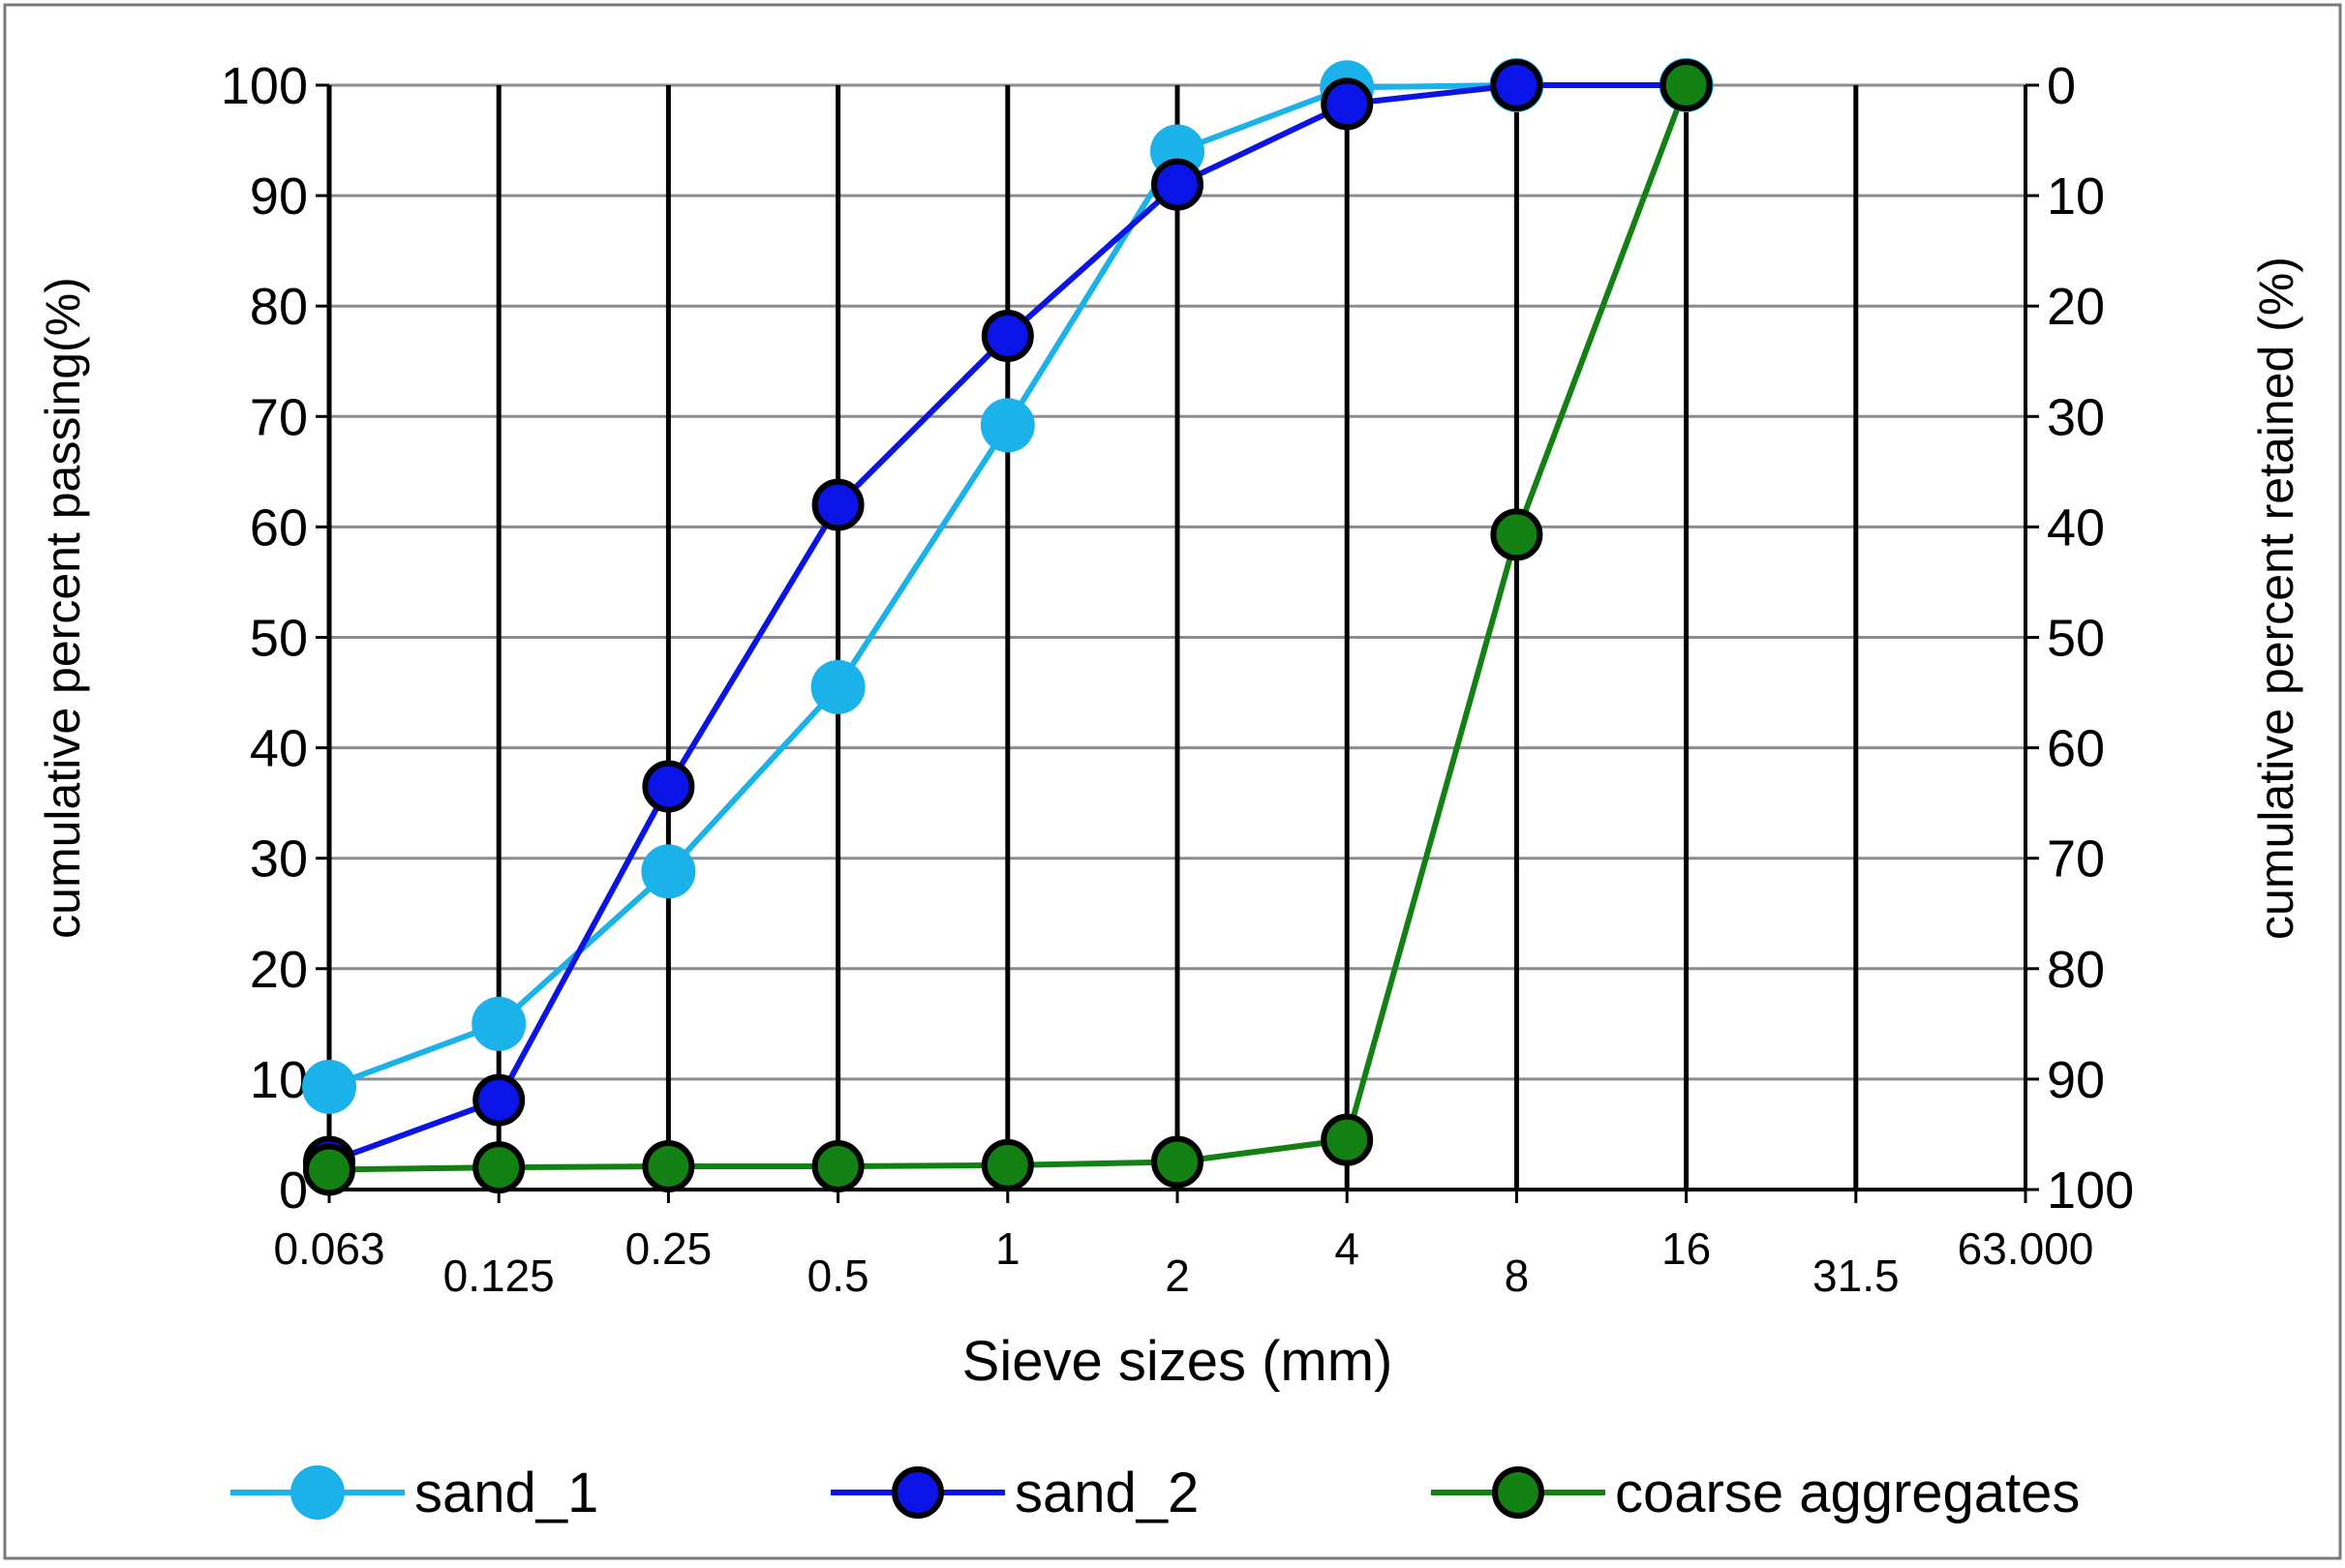  Describe the element at coordinates (1517, 1276) in the screenshot. I see `x-tick-label: 8` at that location.